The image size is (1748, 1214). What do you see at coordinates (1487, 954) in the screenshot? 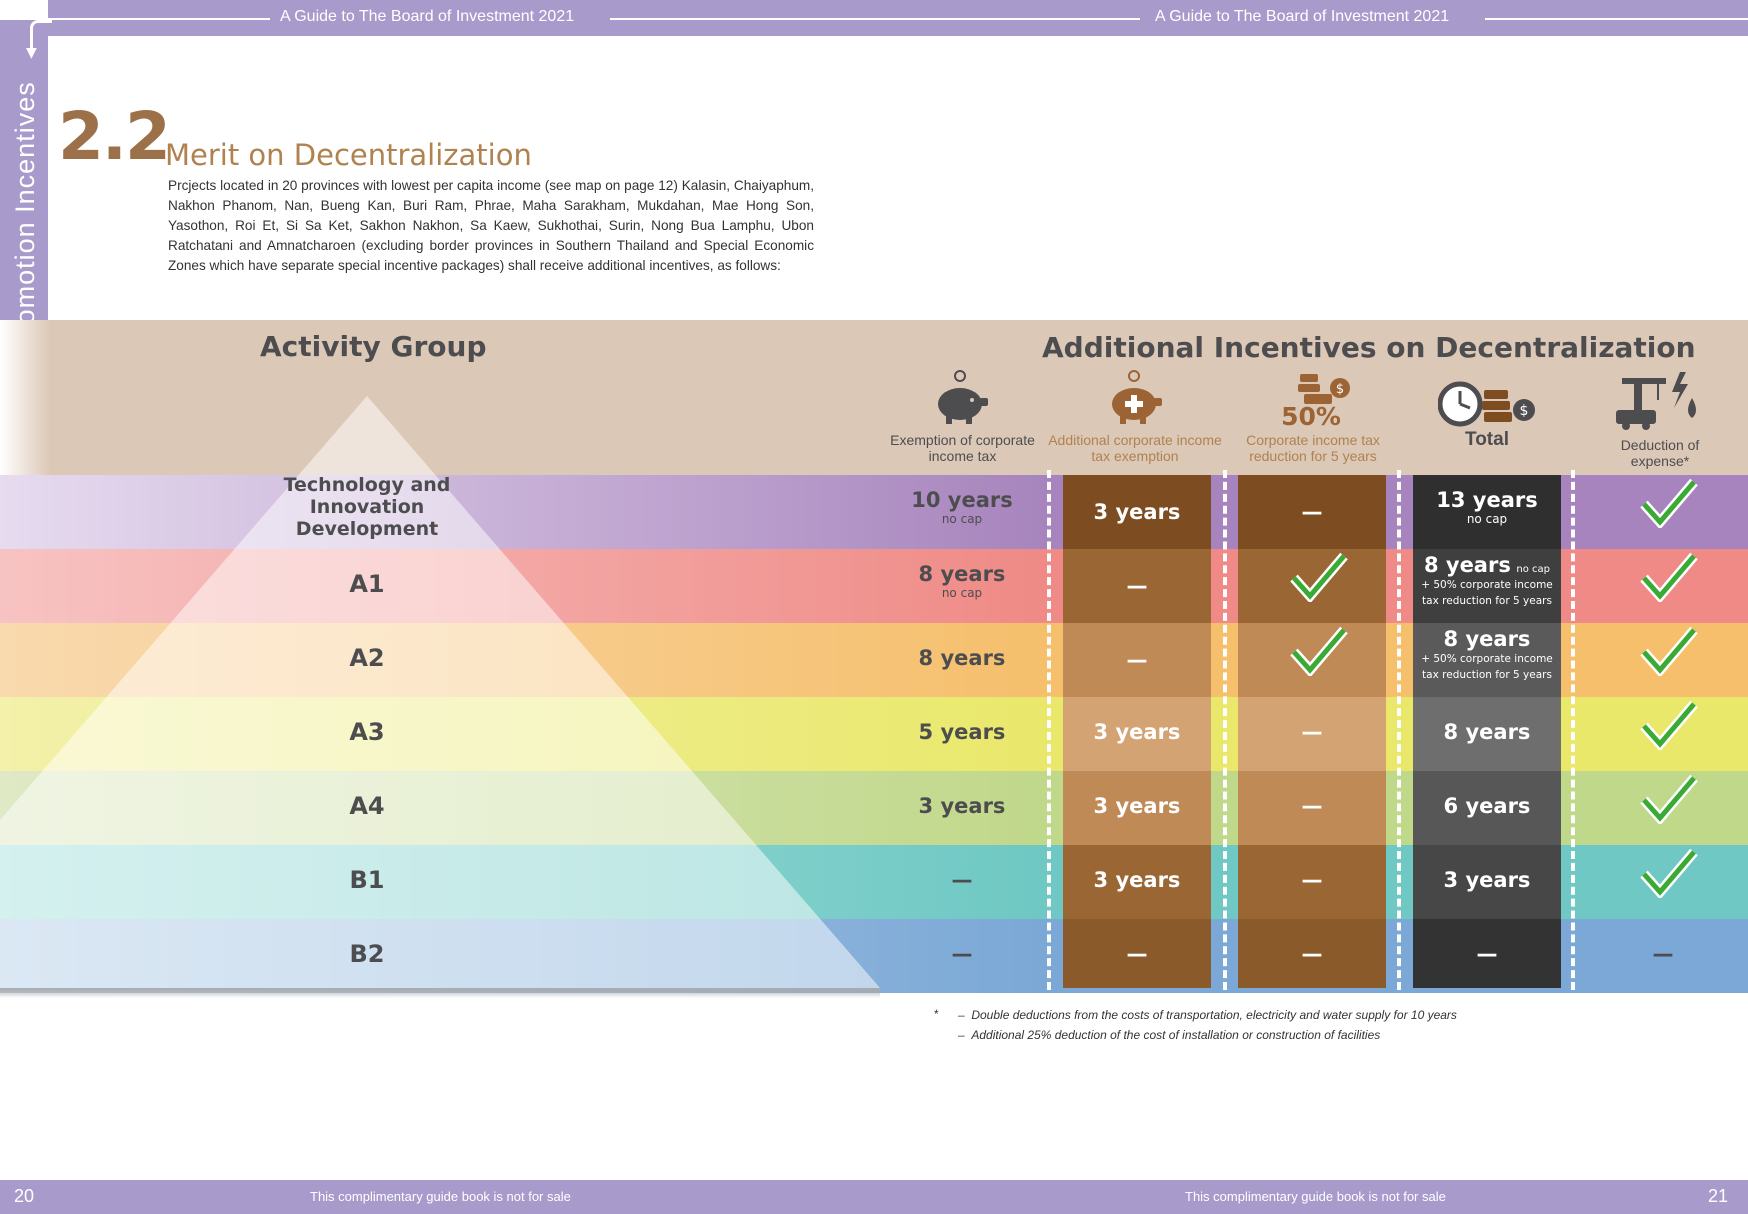
I see `cell-total: —` at bounding box center [1487, 954].